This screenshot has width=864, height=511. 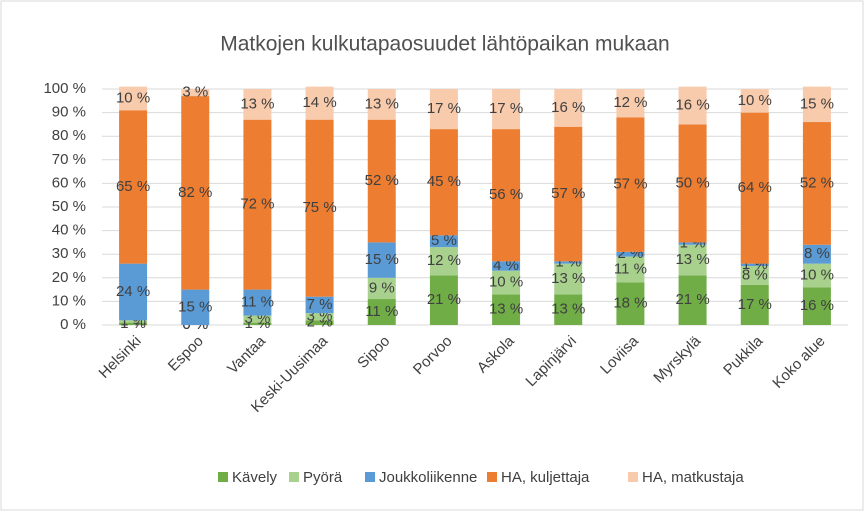 I want to click on legend-label: Kävely, so click(x=255, y=477).